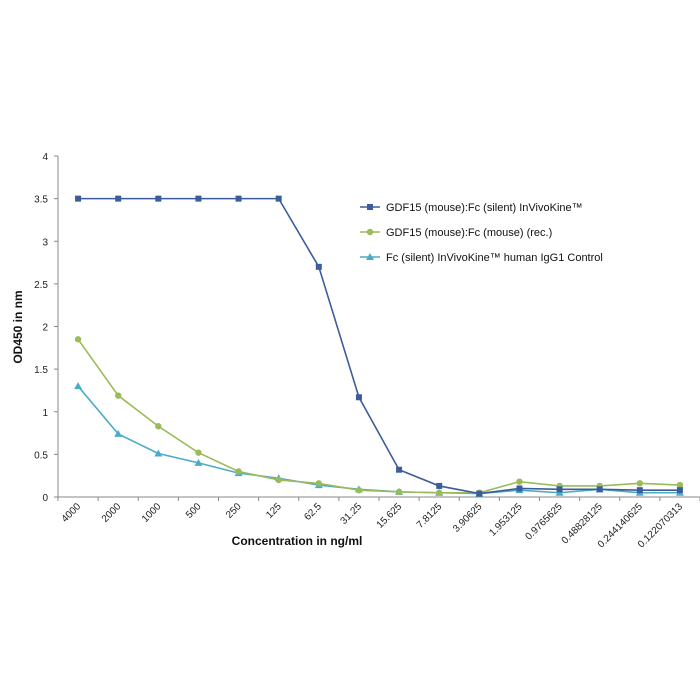  Describe the element at coordinates (112, 513) in the screenshot. I see `x-tick-label: 2000` at that location.